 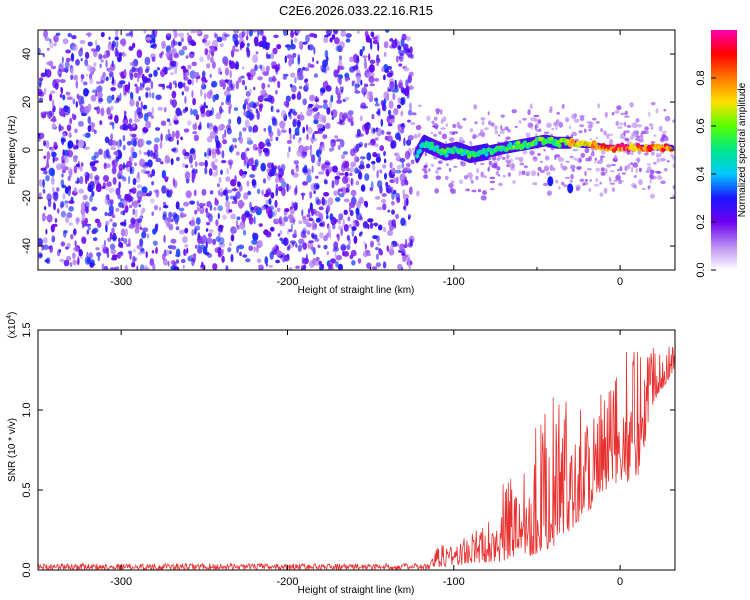 What do you see at coordinates (454, 582) in the screenshot?
I see `x-tick-label: -100` at bounding box center [454, 582].